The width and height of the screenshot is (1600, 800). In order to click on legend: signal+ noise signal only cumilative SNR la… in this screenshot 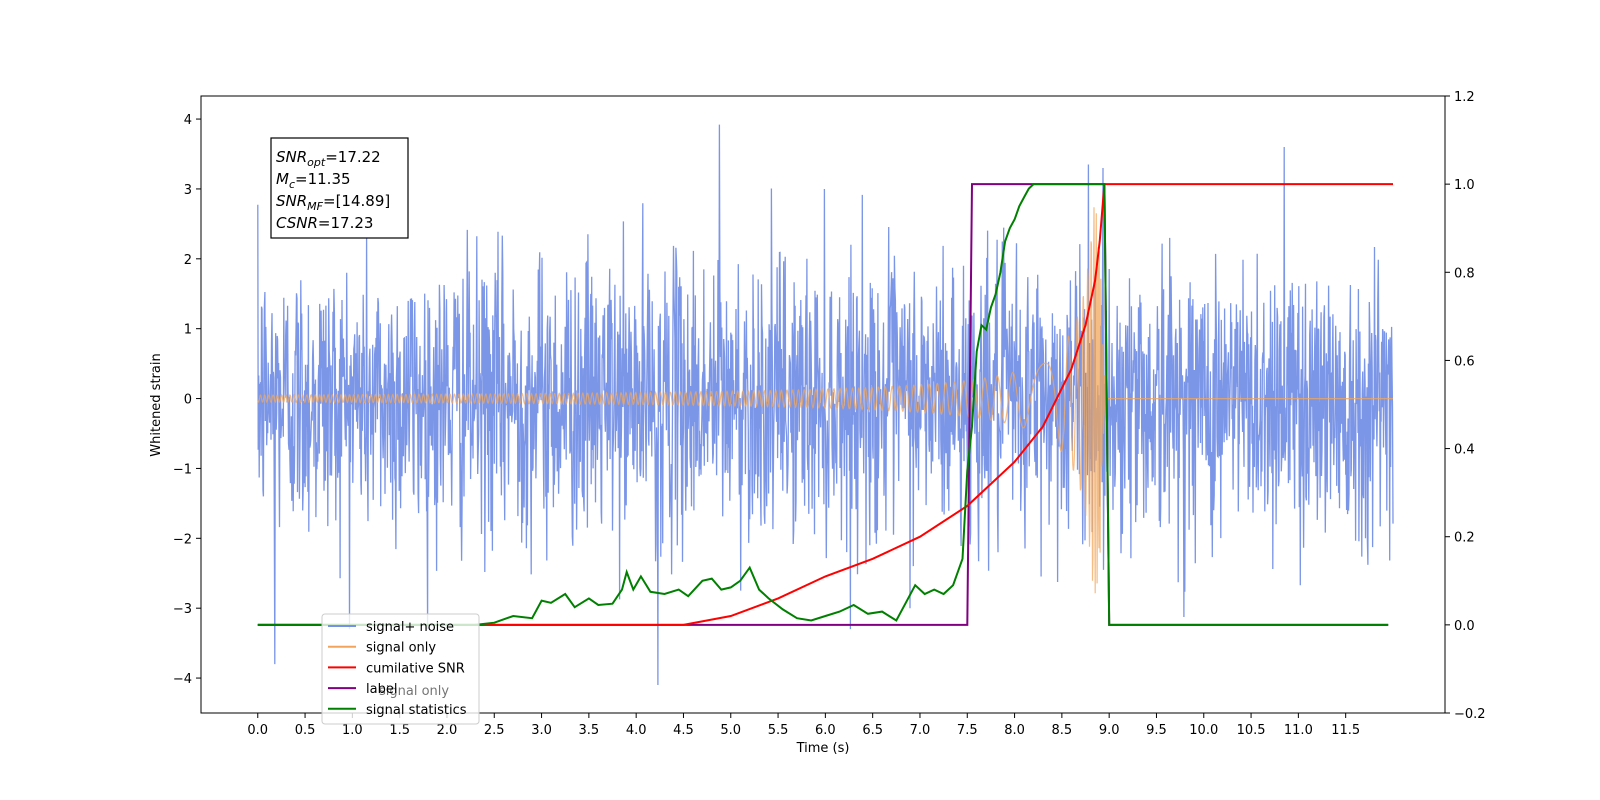, I will do `click(400, 669)`.